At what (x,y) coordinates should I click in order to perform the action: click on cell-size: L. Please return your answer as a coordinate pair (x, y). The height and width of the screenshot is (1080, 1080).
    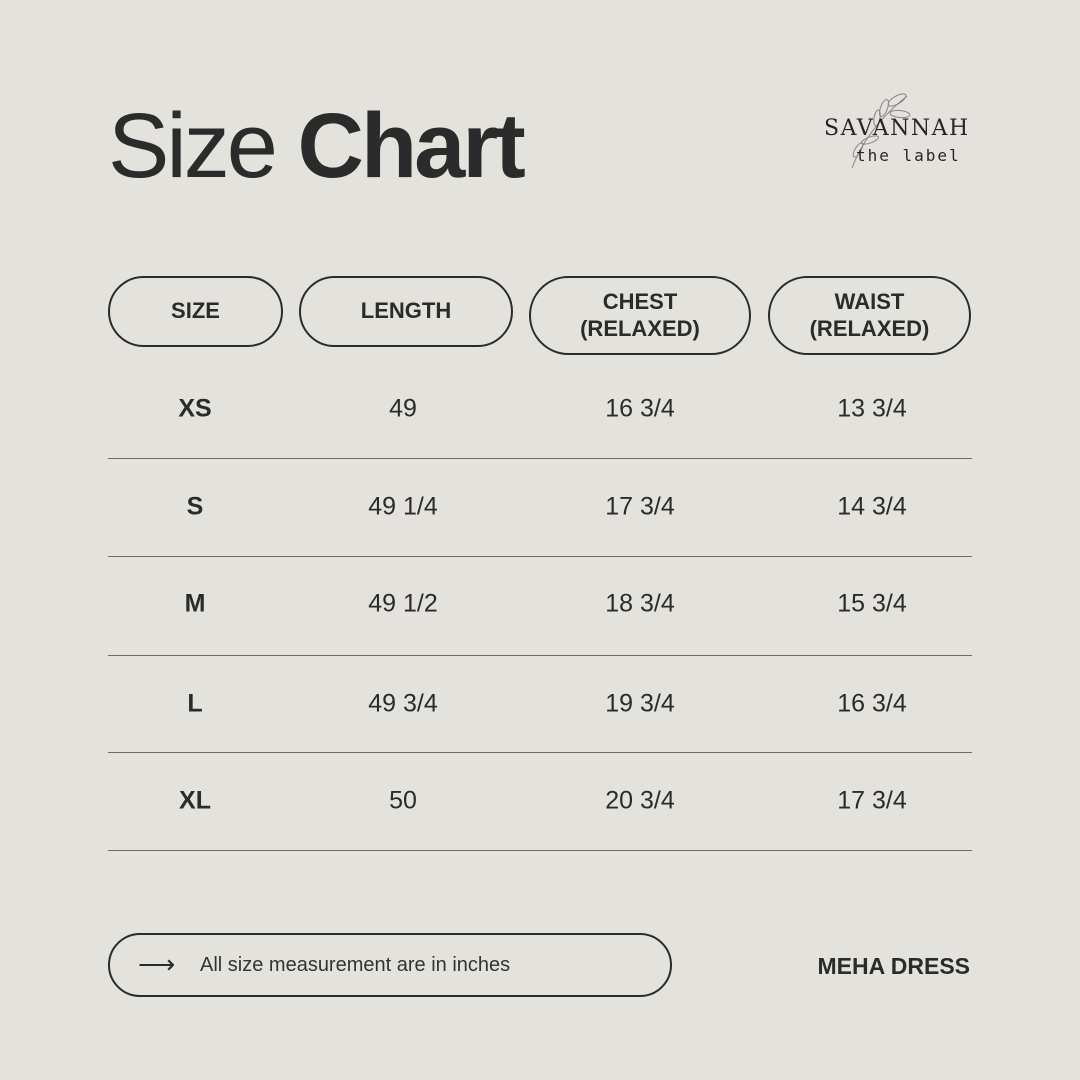
    Looking at the image, I should click on (195, 703).